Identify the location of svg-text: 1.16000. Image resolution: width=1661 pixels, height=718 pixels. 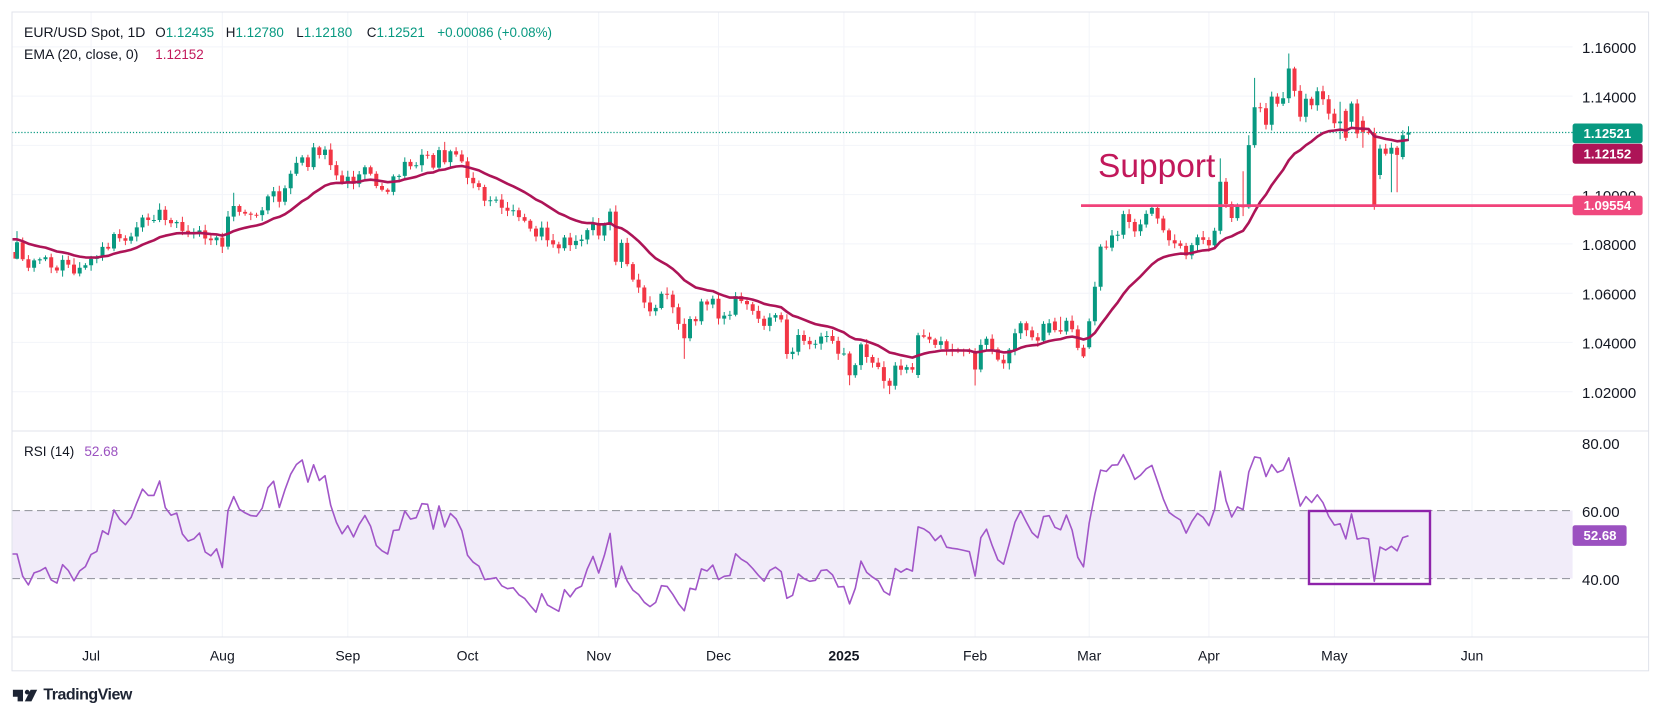
(1609, 48).